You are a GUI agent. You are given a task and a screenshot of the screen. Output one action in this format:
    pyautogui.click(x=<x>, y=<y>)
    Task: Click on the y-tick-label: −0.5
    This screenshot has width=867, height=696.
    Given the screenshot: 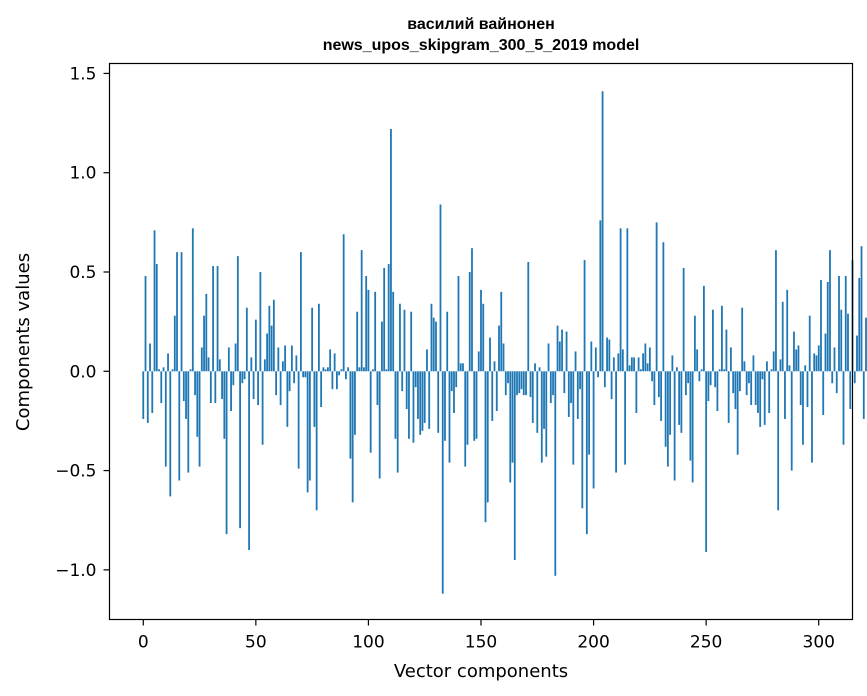 What is the action you would take?
    pyautogui.click(x=75, y=472)
    